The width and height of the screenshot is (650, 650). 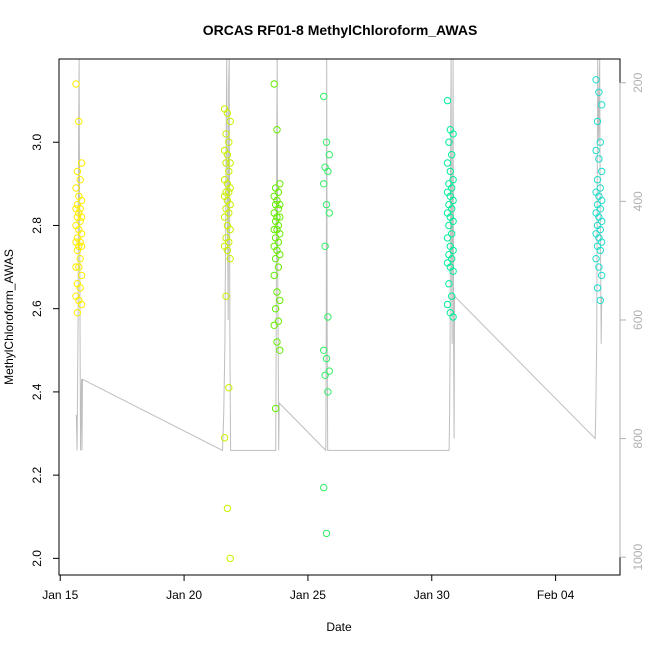 What do you see at coordinates (556, 595) in the screenshot?
I see `x-tick-label: Feb 04` at bounding box center [556, 595].